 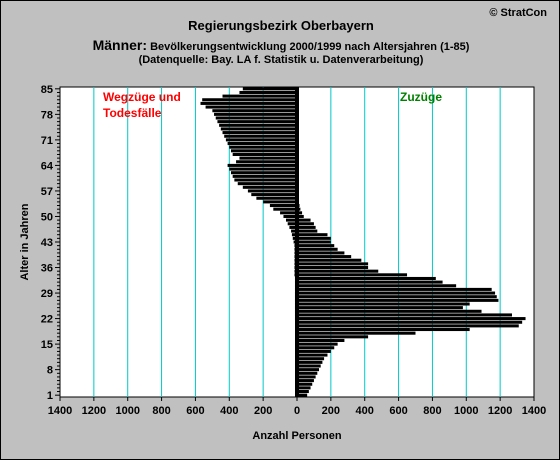 I want to click on annotations: Wegzüge und Todesfälle Zuzüge, so click(x=272, y=105).